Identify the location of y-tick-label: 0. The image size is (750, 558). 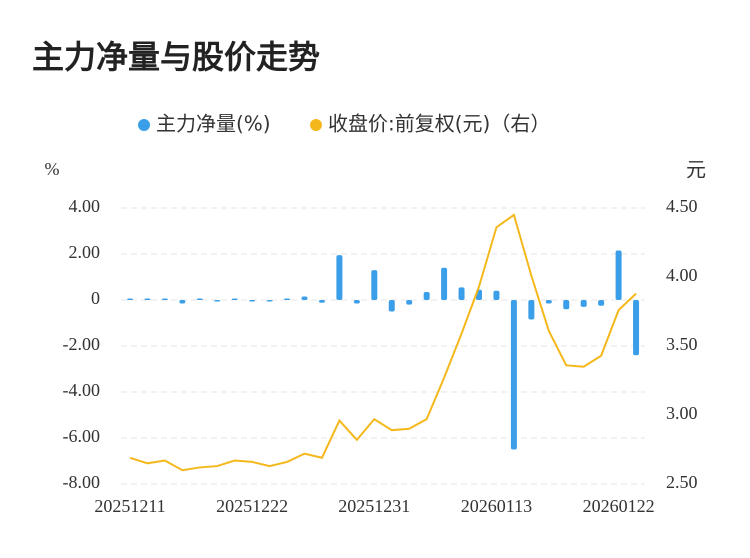
(95, 298).